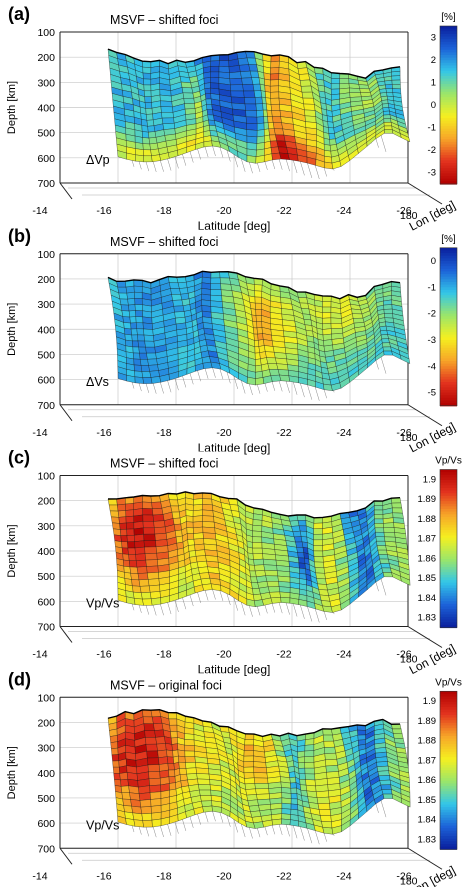 This screenshot has height=887, width=474. What do you see at coordinates (66, 413) in the screenshot?
I see `floor-left-edge` at bounding box center [66, 413].